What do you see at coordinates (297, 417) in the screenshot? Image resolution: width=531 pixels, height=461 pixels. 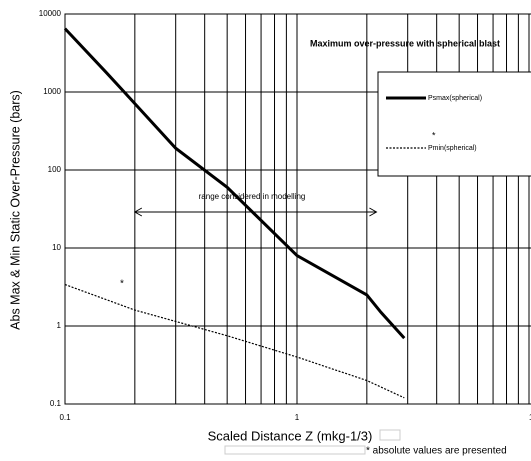 I see `x-tick-label: 1` at bounding box center [297, 417].